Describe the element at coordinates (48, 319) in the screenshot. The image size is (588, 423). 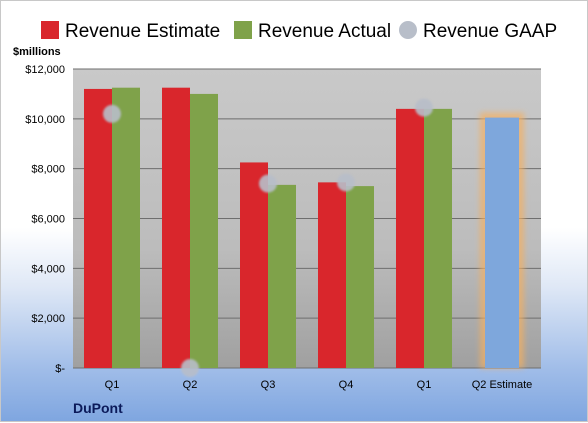
I see `y-tick-label: $2,000` at that location.